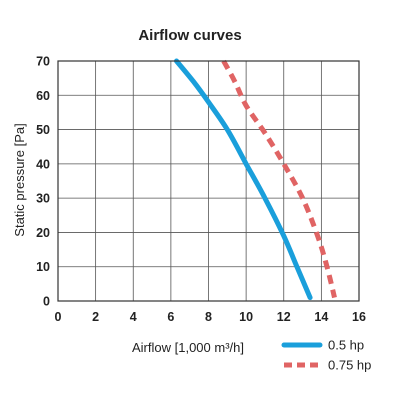 This screenshot has height=400, width=400. I want to click on legend-label-1: 0.75 hp, so click(349, 365).